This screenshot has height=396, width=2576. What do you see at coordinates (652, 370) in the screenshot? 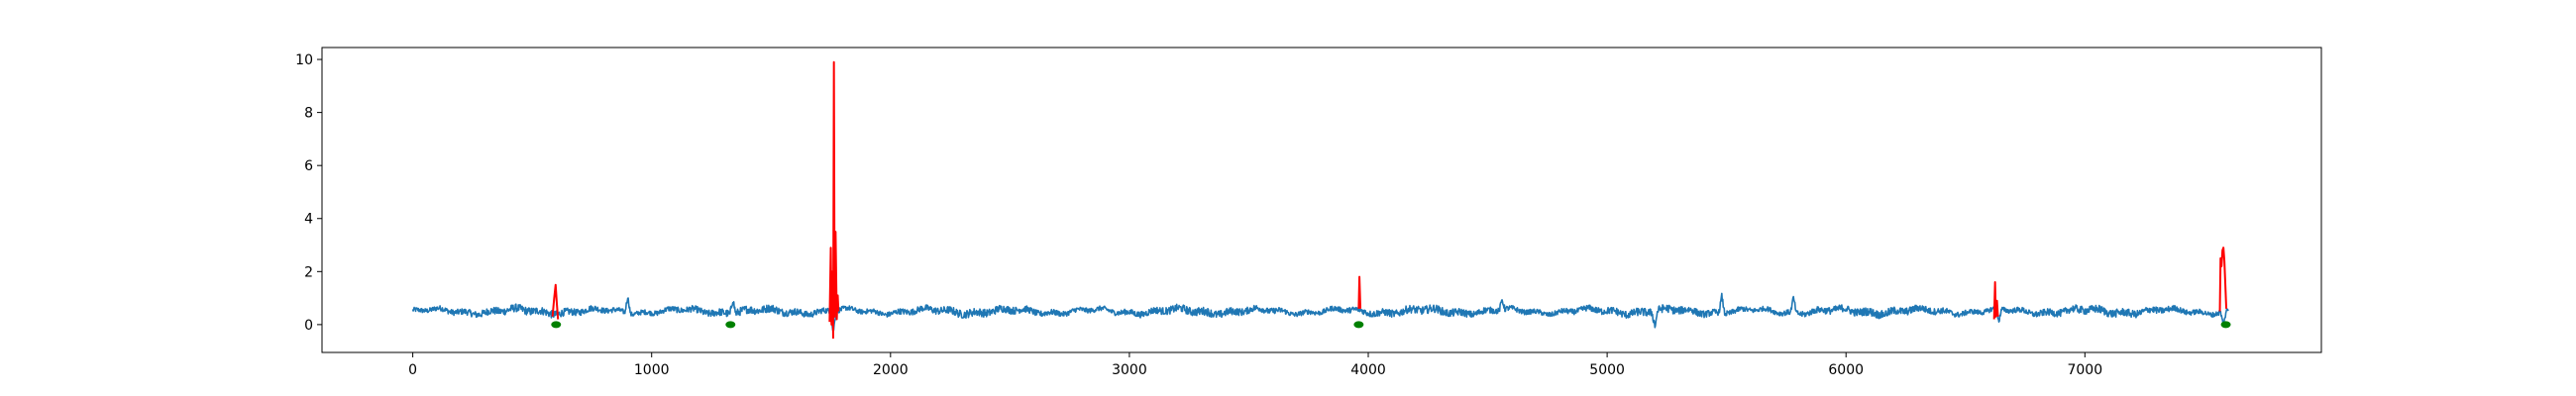
I see `x-tick-label-1: 1000` at bounding box center [652, 370].